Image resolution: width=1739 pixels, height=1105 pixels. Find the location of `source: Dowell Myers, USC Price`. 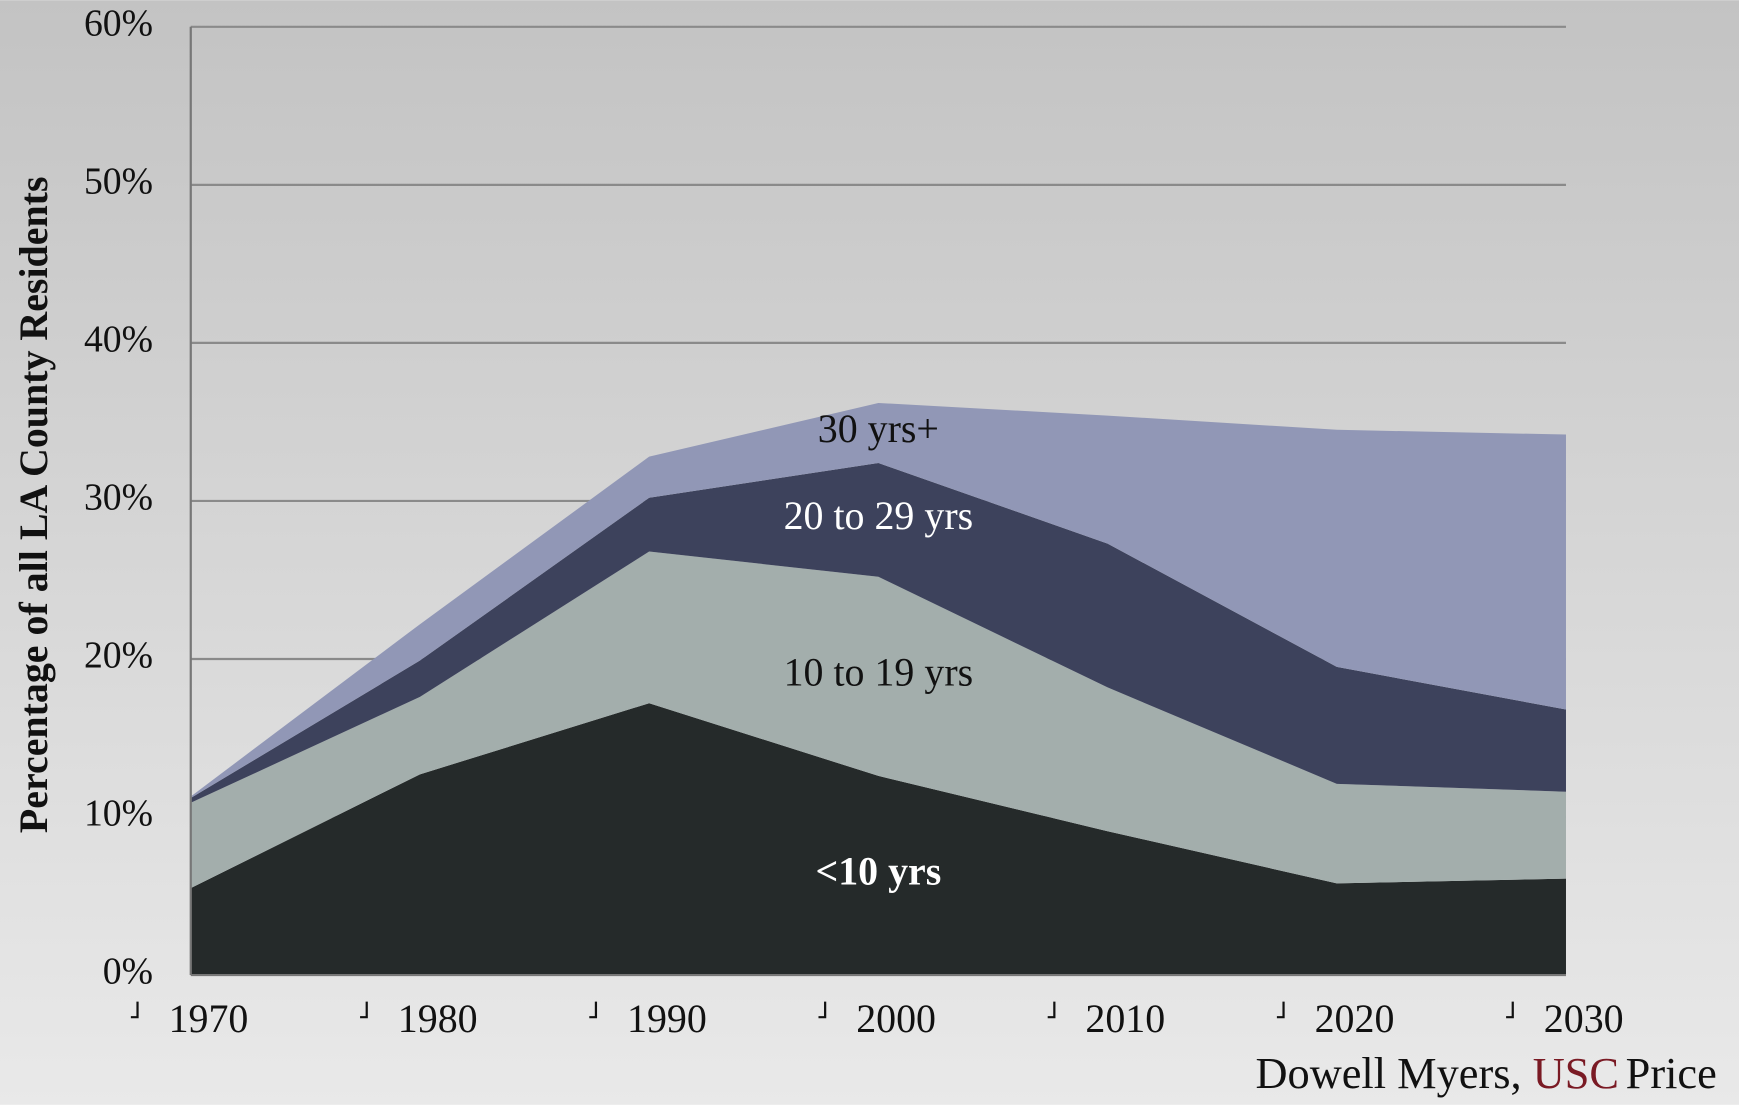

source: Dowell Myers, USC Price is located at coordinates (1485, 1073).